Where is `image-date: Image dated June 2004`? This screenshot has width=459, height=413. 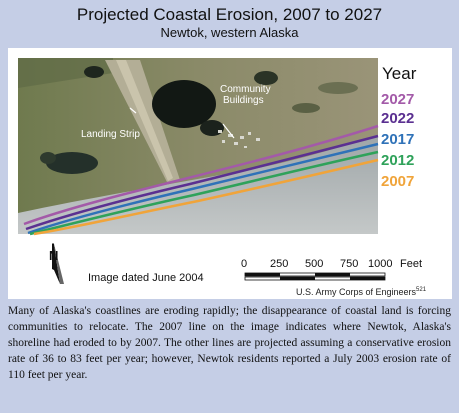 image-date: Image dated June 2004 is located at coordinates (146, 278).